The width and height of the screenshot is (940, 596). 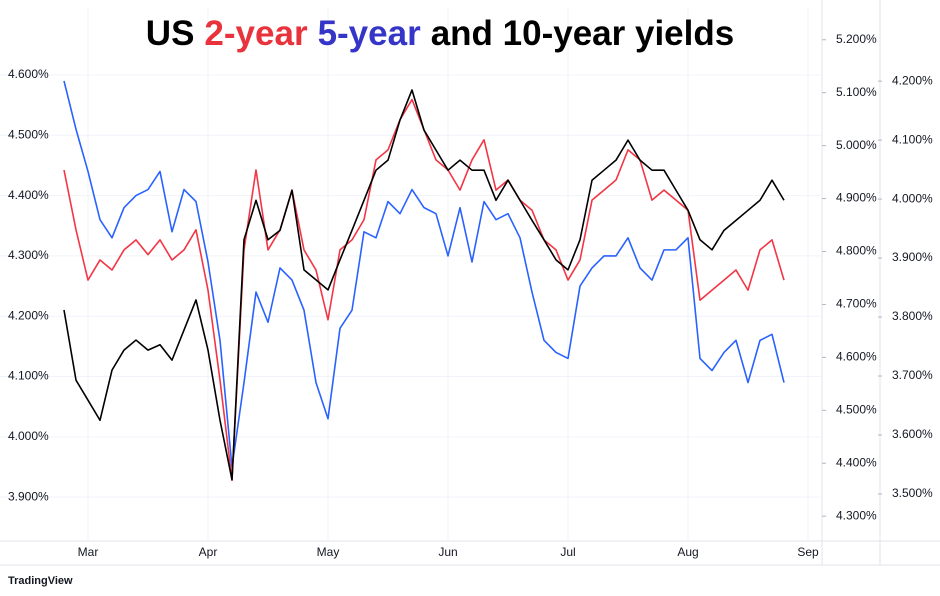 What do you see at coordinates (808, 552) in the screenshot?
I see `x-tick-label: Sep` at bounding box center [808, 552].